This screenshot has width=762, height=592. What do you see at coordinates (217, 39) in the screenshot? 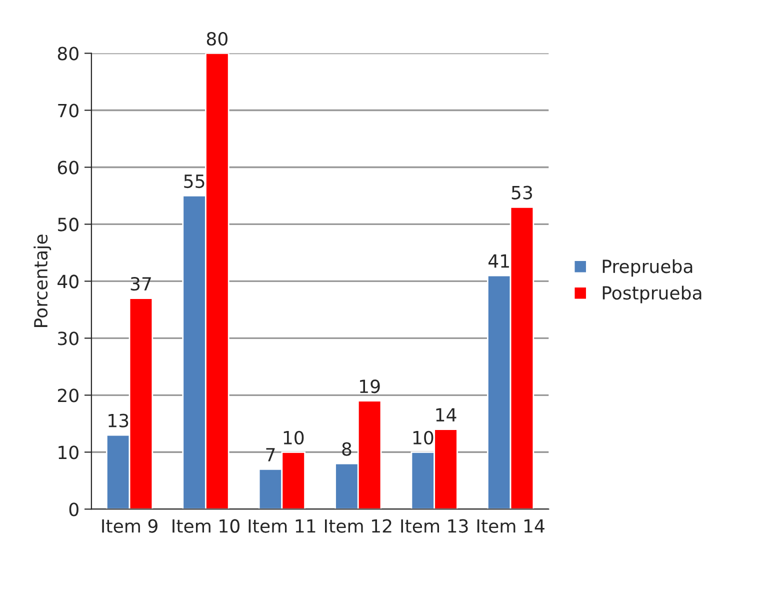
I see `data-label: 80` at bounding box center [217, 39].